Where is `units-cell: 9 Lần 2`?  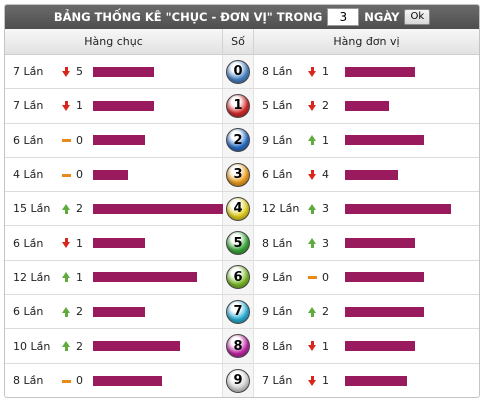 units-cell: 9 Lần 2 is located at coordinates (366, 311).